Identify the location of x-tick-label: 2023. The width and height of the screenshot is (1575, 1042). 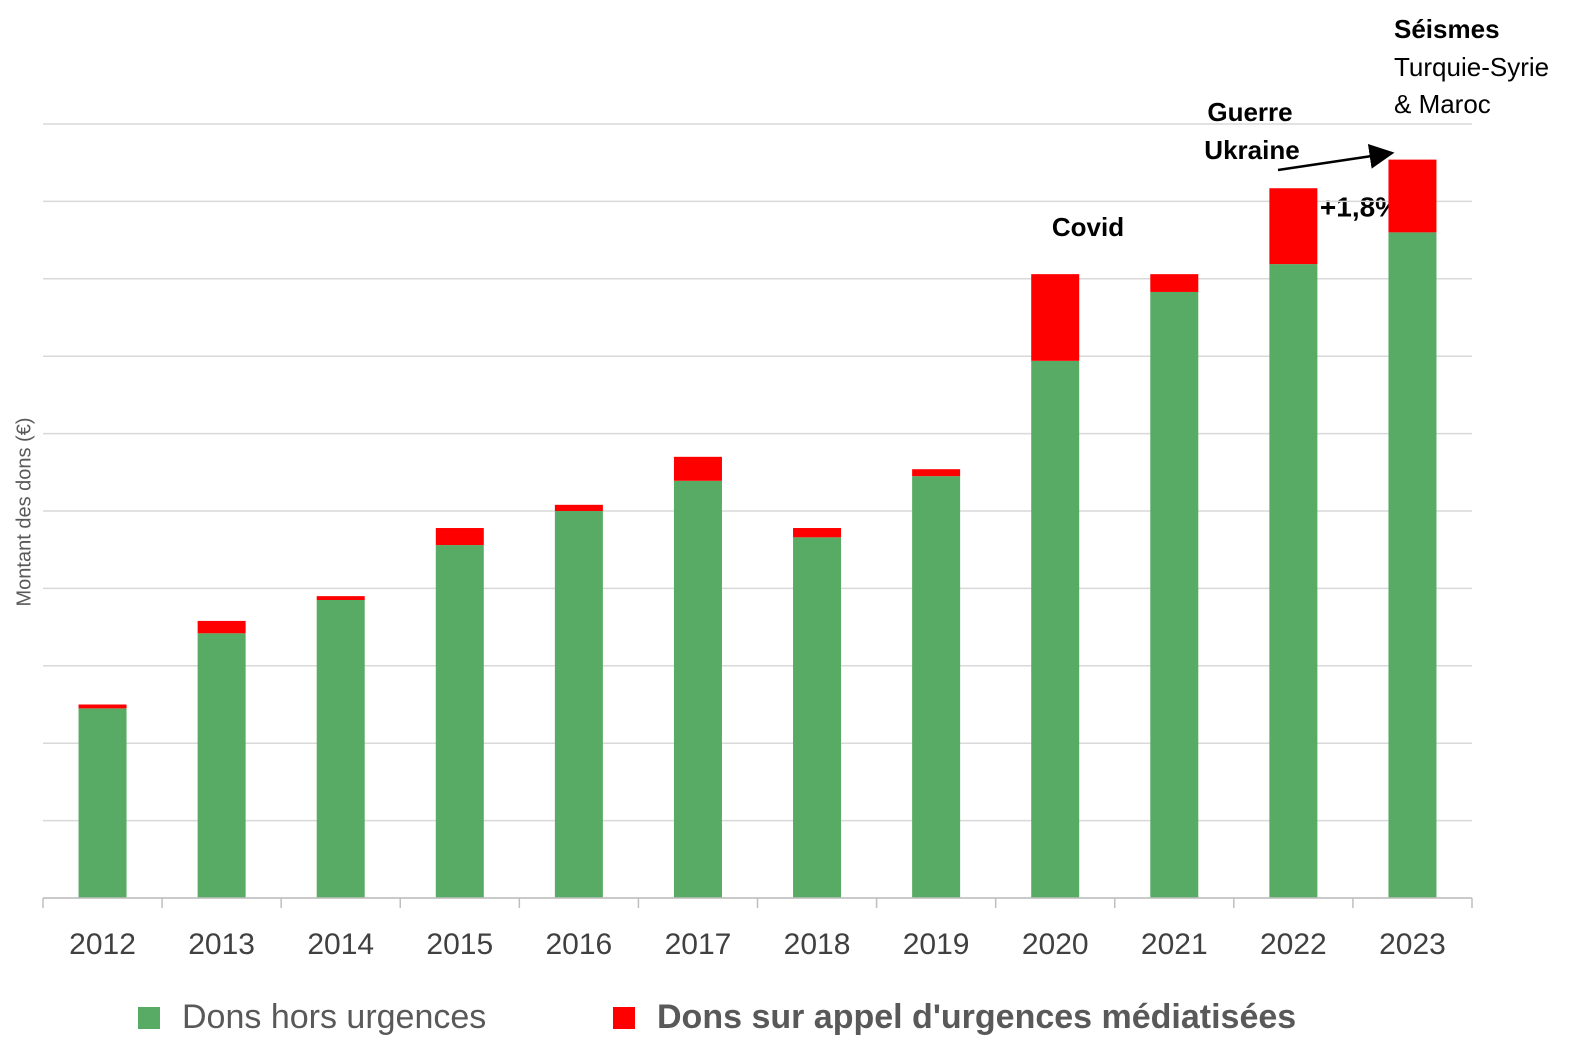
(1412, 944).